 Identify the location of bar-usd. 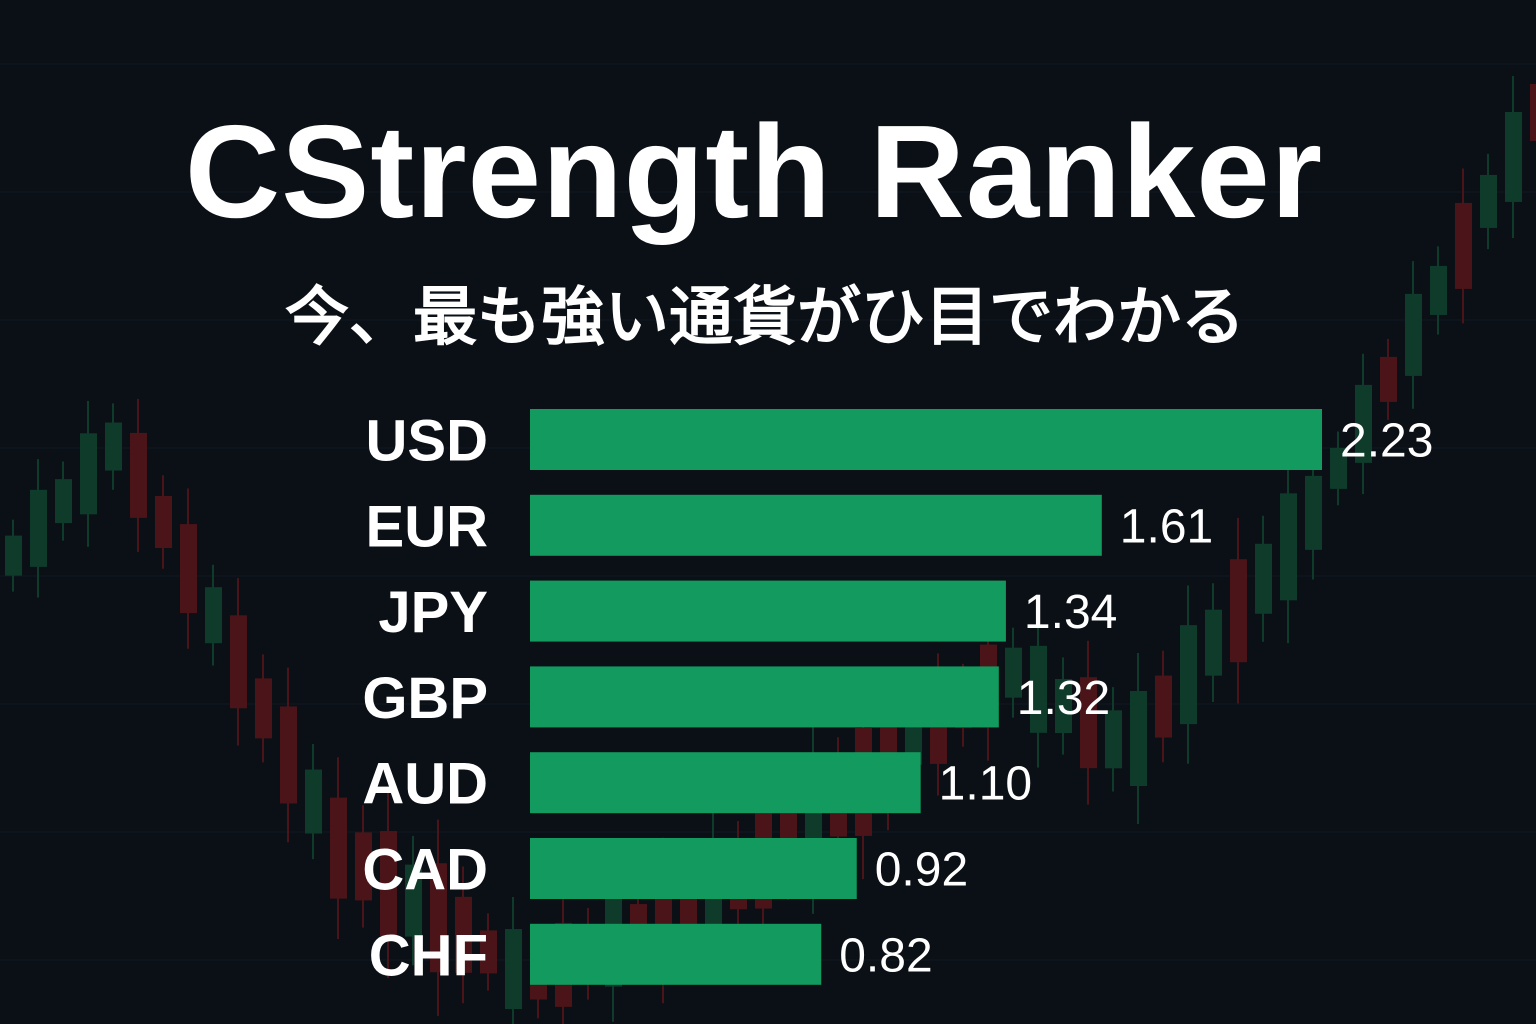
(926, 439).